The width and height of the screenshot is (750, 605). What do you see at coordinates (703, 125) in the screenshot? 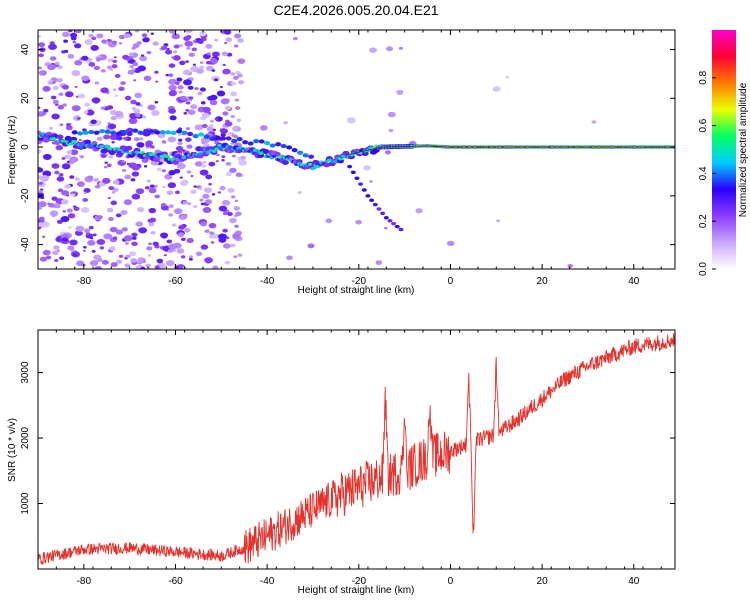
I see `colorbar-tick-label: 0.6` at bounding box center [703, 125].